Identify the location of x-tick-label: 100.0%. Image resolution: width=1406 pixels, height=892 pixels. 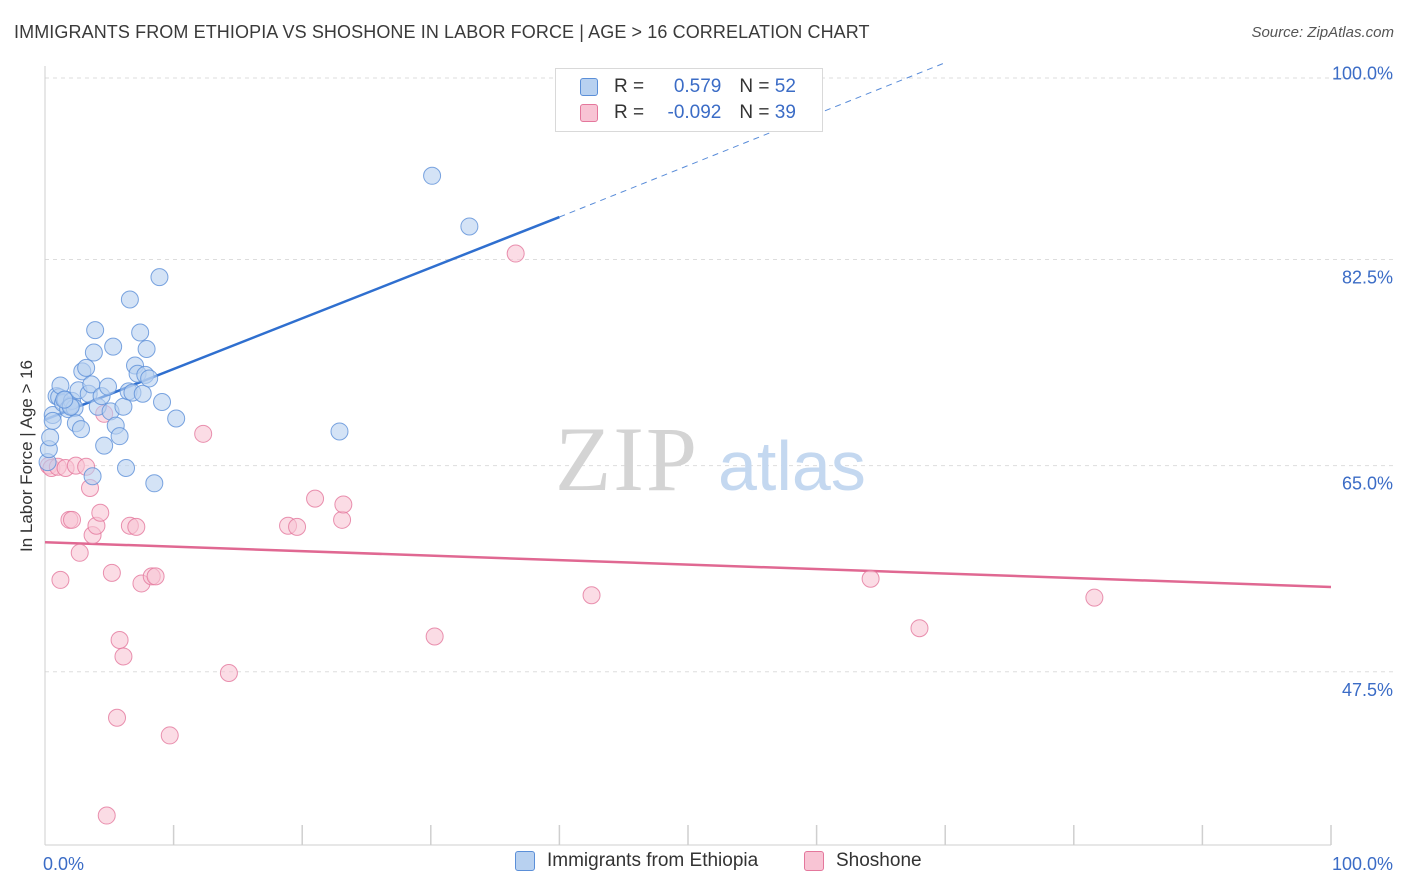
(1362, 864).